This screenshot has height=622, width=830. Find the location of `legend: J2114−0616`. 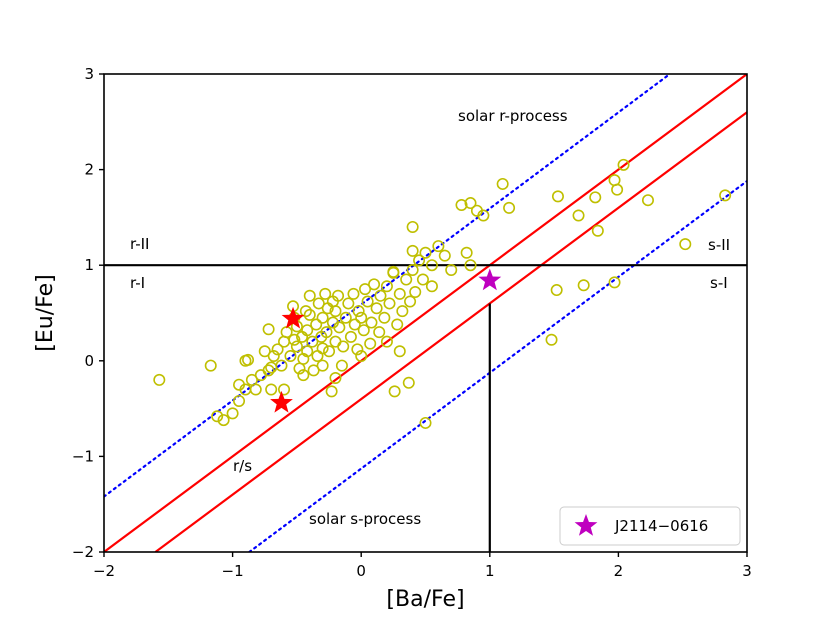

legend: J2114−0616 is located at coordinates (650, 526).